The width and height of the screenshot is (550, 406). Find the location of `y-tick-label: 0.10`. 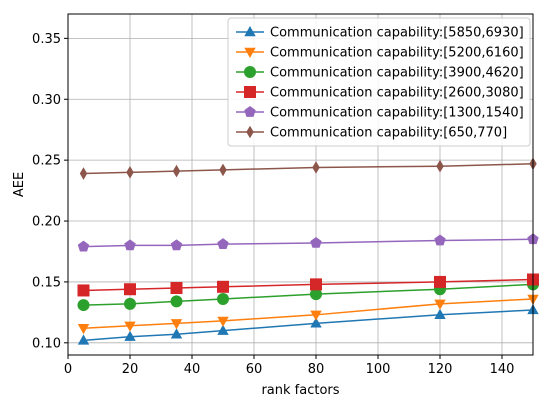

y-tick-label: 0.10 is located at coordinates (46, 343).